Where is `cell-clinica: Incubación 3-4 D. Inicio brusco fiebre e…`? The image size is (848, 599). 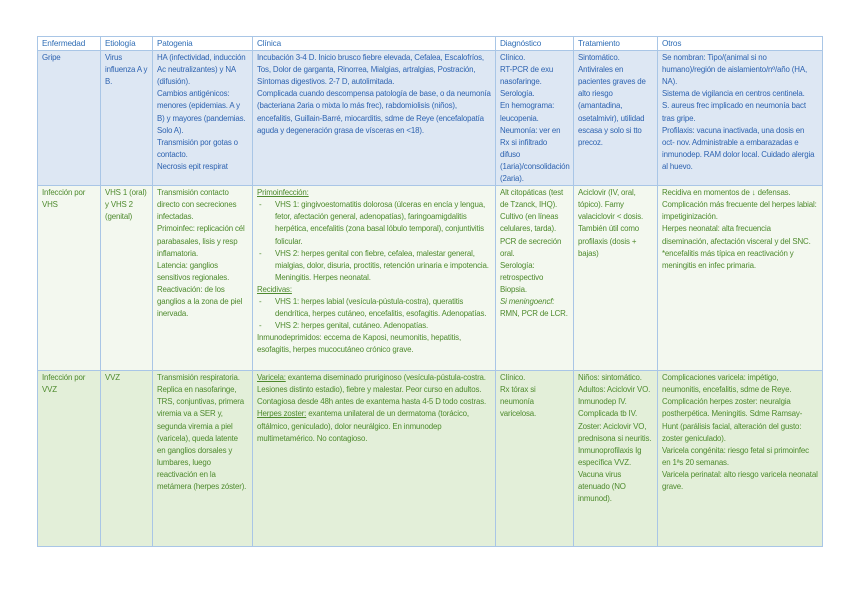 cell-clinica: Incubación 3-4 D. Inicio brusco fiebre e… is located at coordinates (374, 118).